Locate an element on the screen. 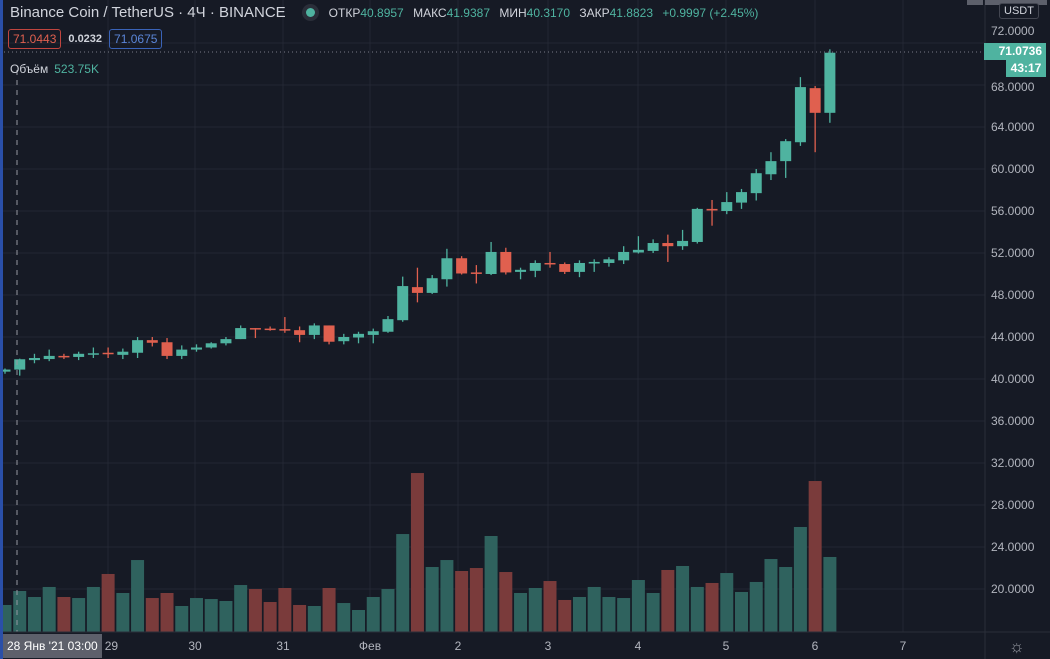  price-tick-label: 40.0000 is located at coordinates (1013, 379).